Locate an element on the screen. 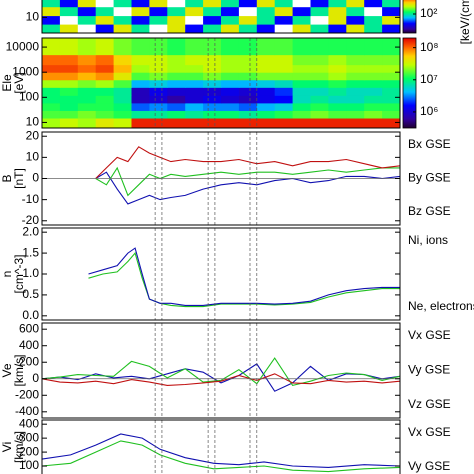 This screenshot has width=474, height=474. y-tick-label: 600 is located at coordinates (29, 328).